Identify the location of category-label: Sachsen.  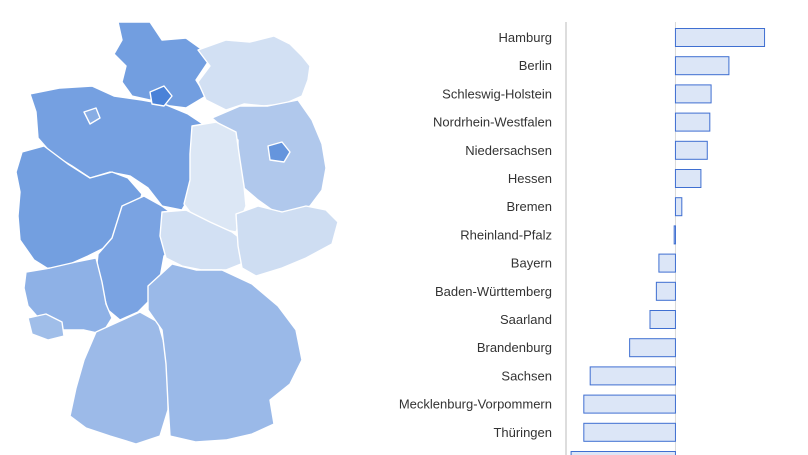
(526, 375).